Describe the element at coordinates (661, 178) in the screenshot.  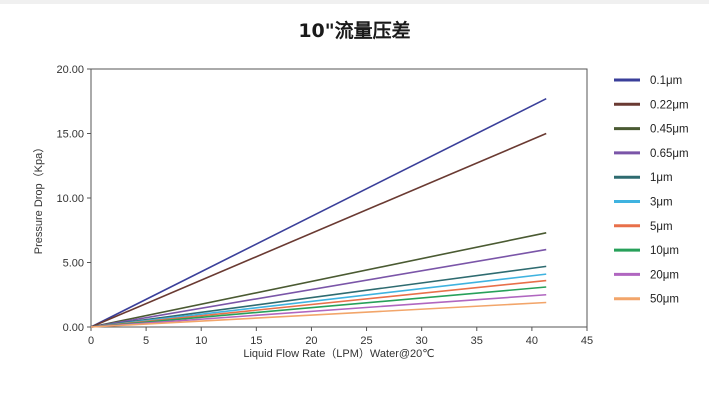
I see `legend-label: 1μm` at that location.